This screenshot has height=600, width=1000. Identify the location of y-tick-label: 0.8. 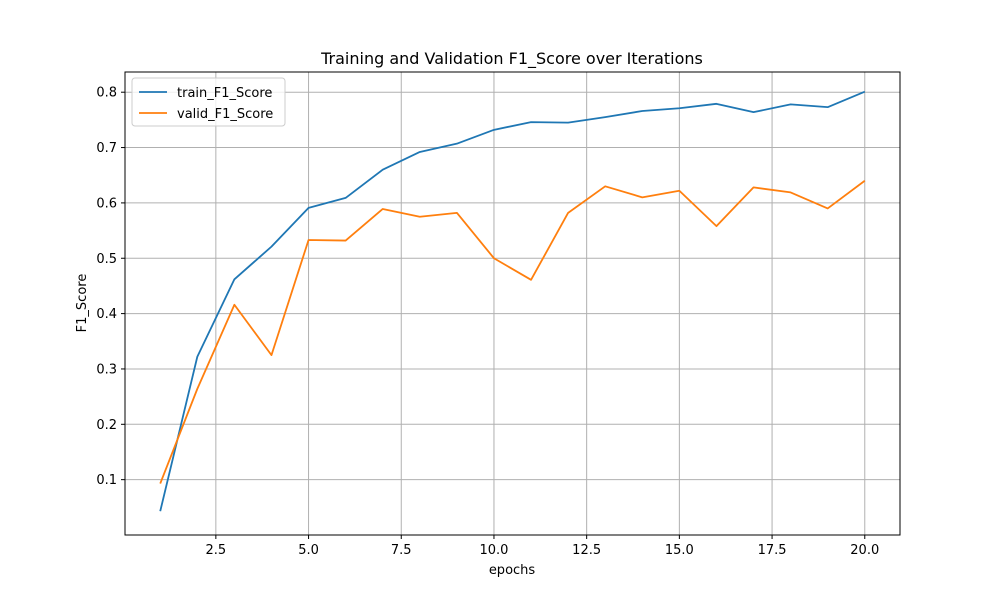
(106, 93).